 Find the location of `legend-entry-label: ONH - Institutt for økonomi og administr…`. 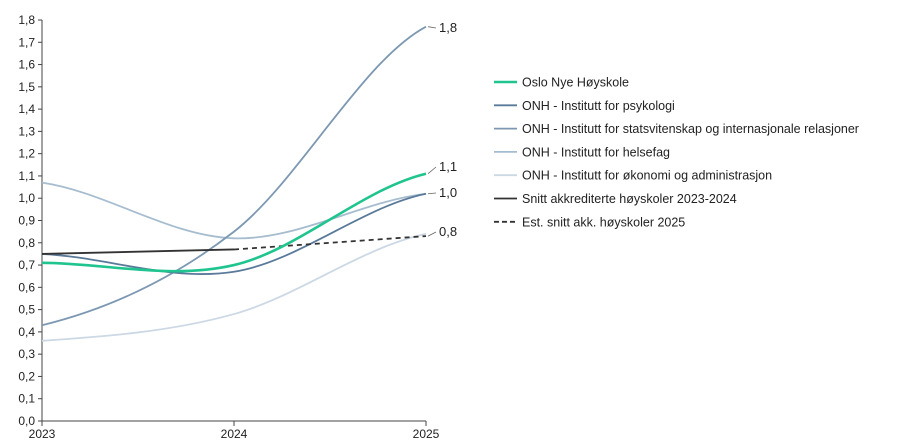

legend-entry-label: ONH - Institutt for økonomi og administr… is located at coordinates (647, 176).